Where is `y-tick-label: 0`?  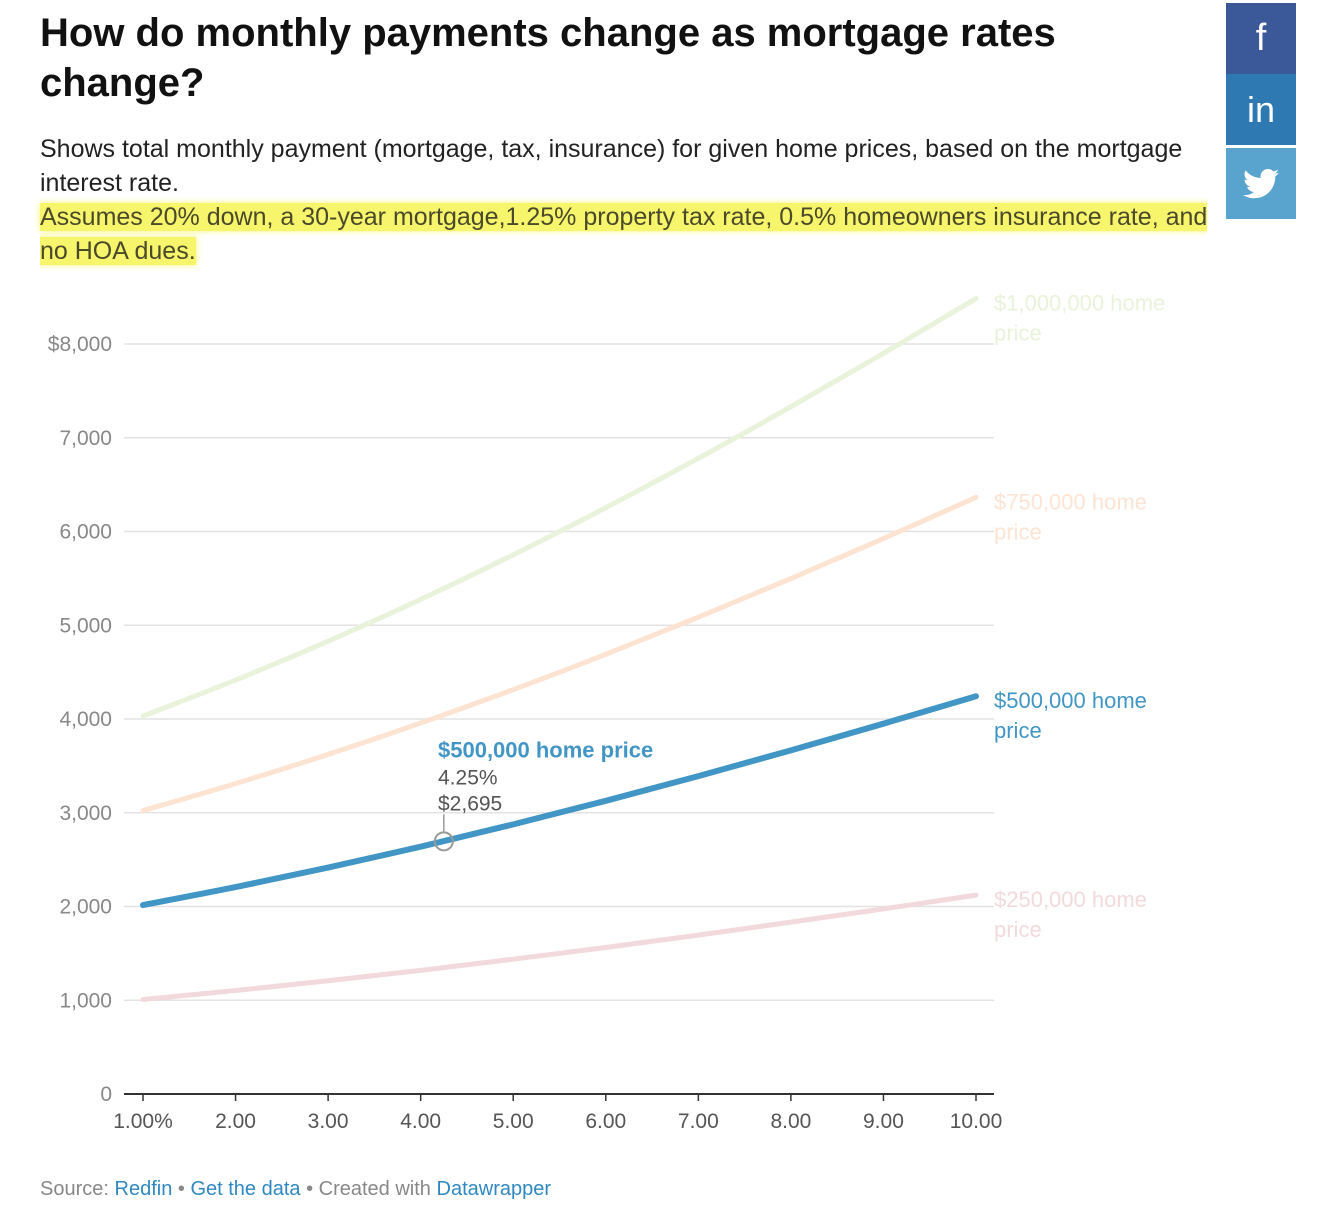
y-tick-label: 0 is located at coordinates (106, 1094).